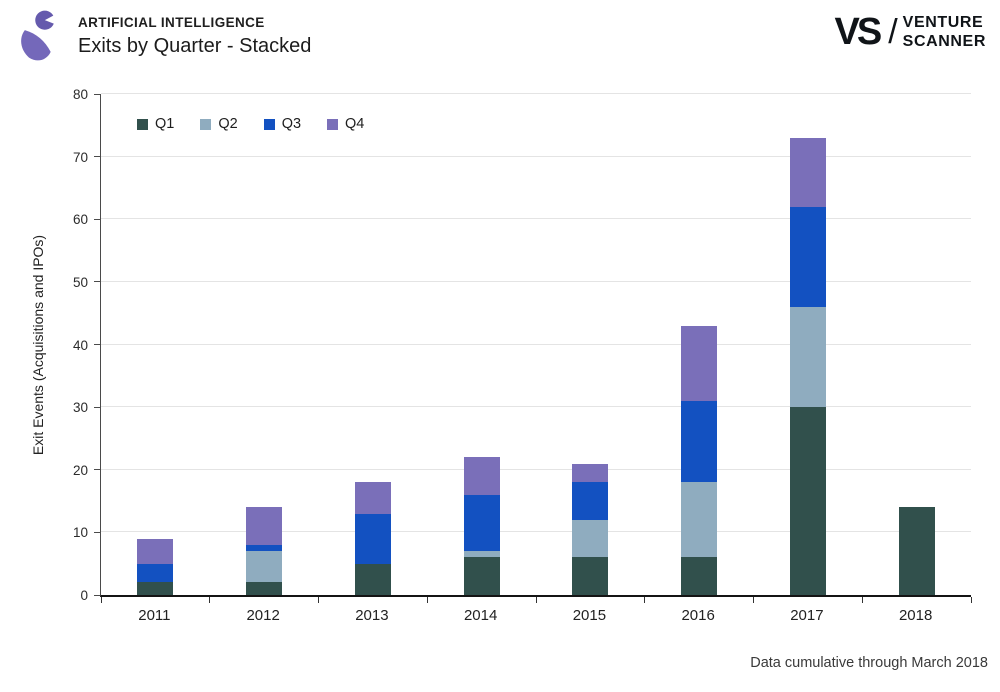 This screenshot has width=1000, height=692. Describe the element at coordinates (698, 615) in the screenshot. I see `x-label-2016: 2016` at that location.